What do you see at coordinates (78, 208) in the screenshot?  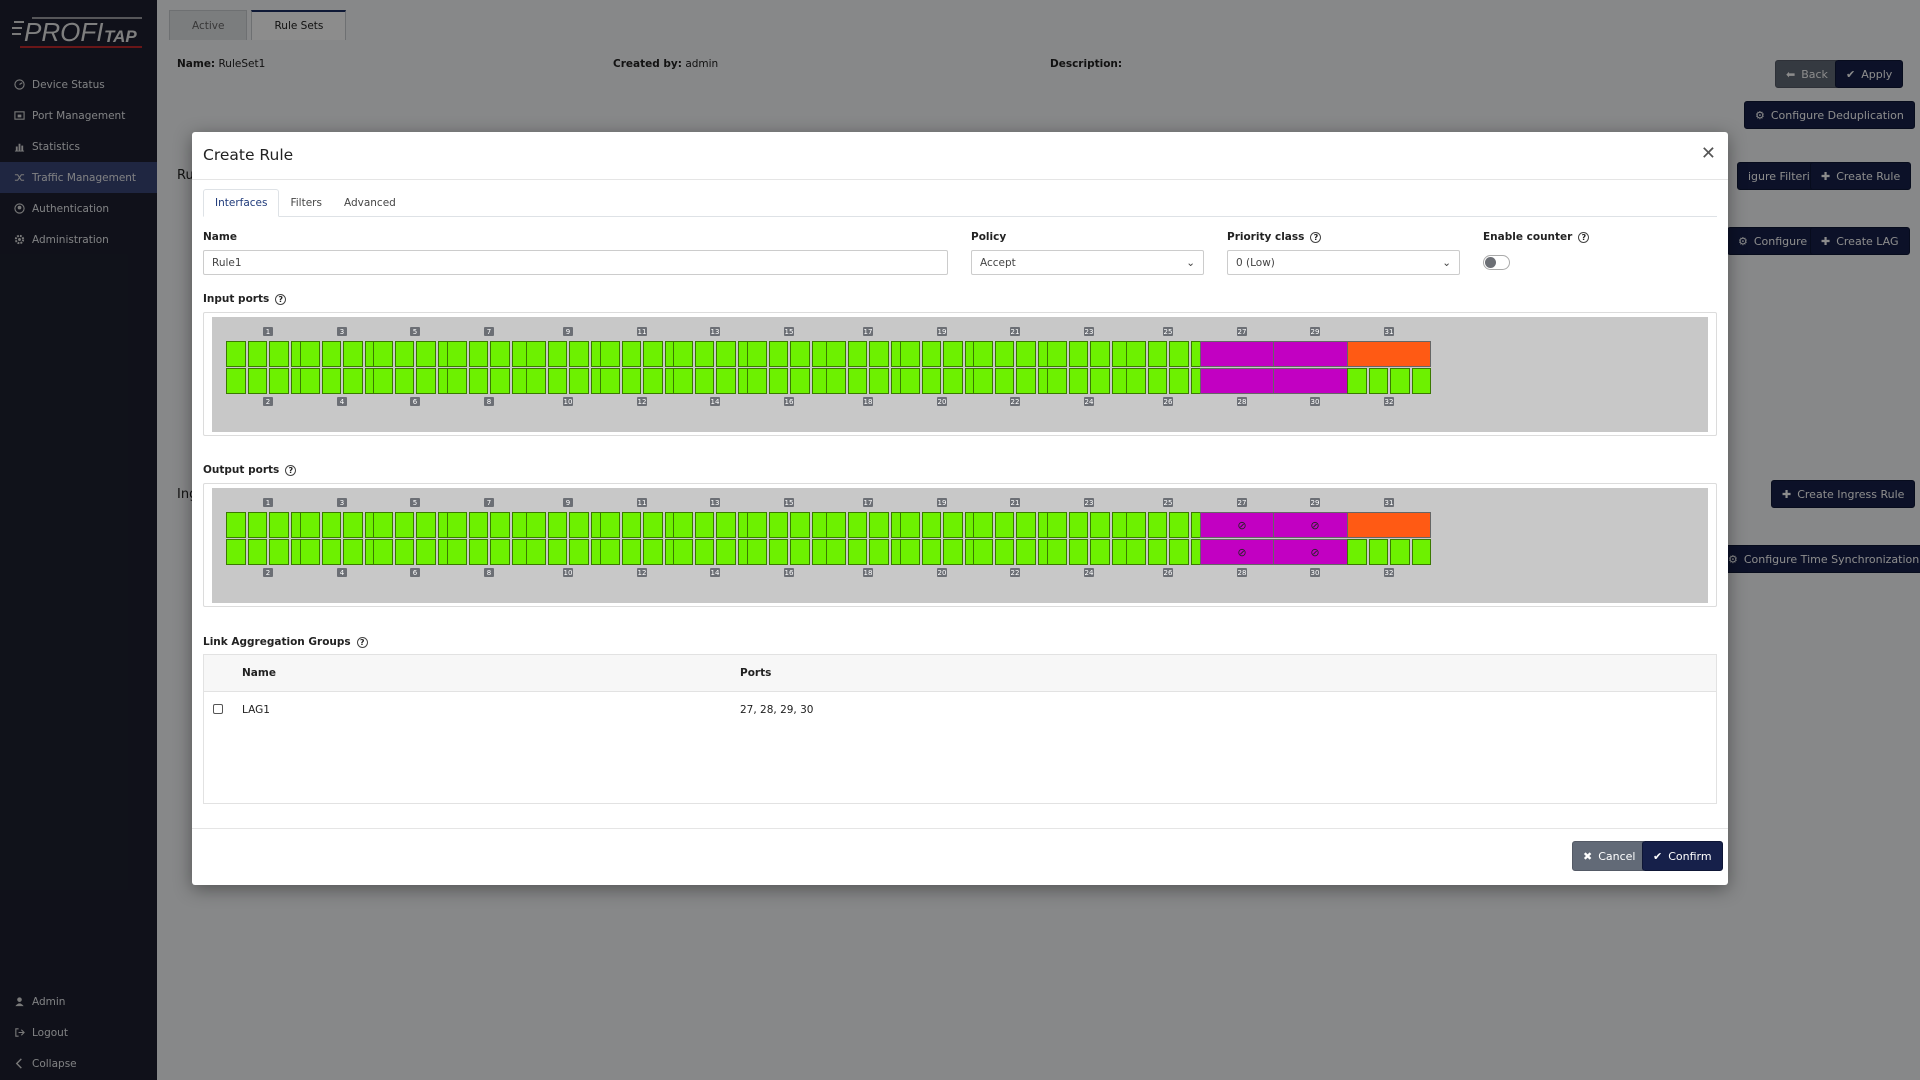 I see `sidebar-item-authentication: Authentication` at bounding box center [78, 208].